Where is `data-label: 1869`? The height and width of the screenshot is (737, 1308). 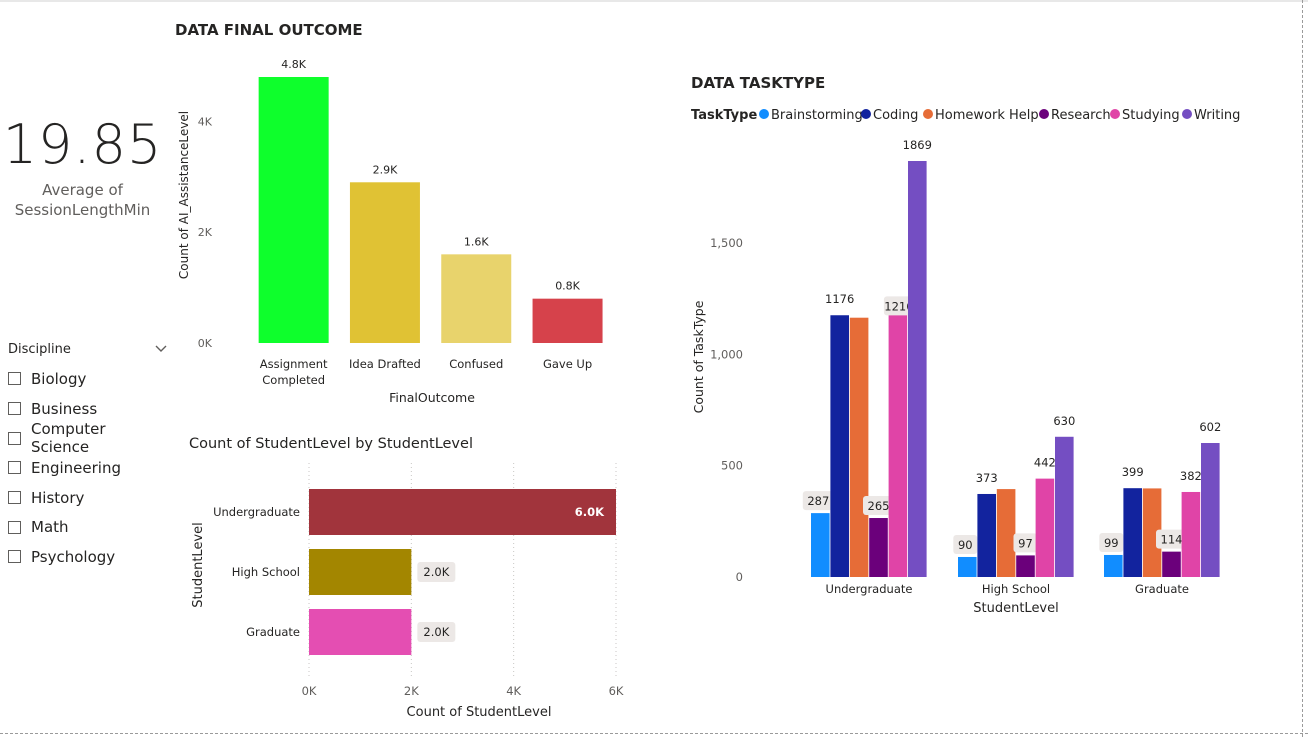
data-label: 1869 is located at coordinates (917, 145).